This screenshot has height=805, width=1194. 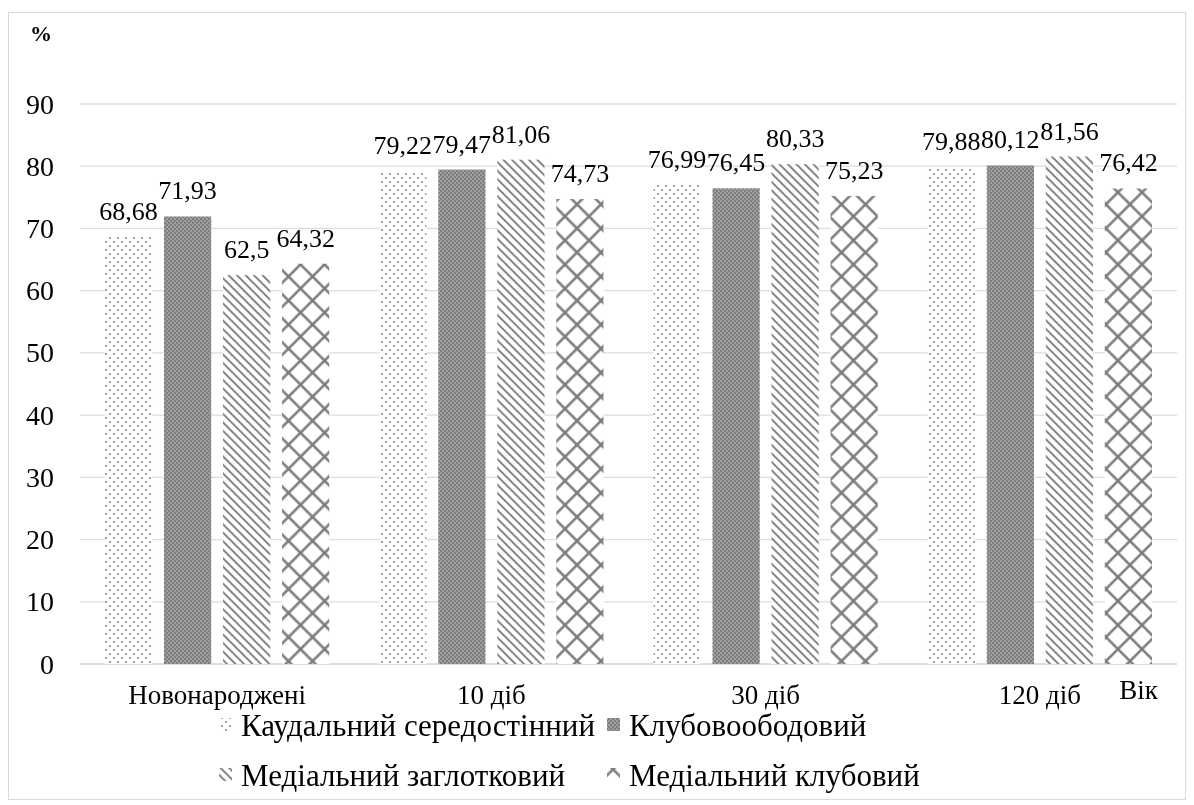 What do you see at coordinates (187, 191) in the screenshot?
I see `data-label: 71,93` at bounding box center [187, 191].